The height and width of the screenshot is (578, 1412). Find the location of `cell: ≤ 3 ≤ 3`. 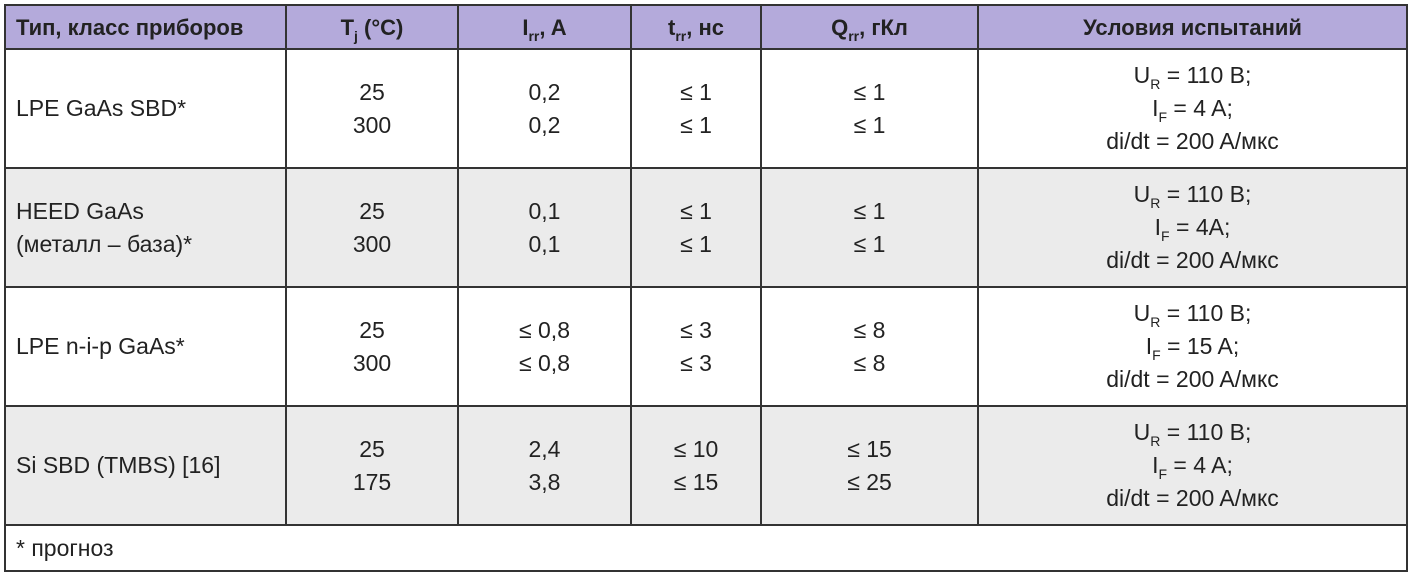

cell: ≤ 3 ≤ 3 is located at coordinates (696, 346).